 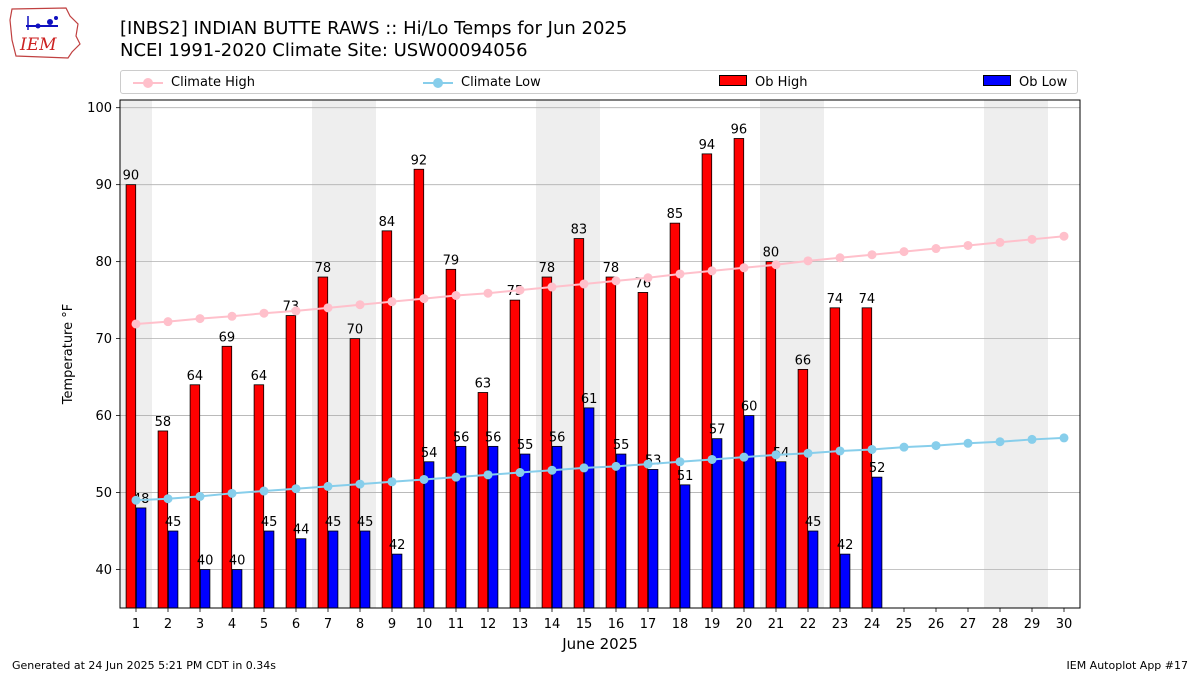 What do you see at coordinates (599, 82) in the screenshot?
I see `chart-legend: Climate High Climate Low Ob High Ob Low` at bounding box center [599, 82].